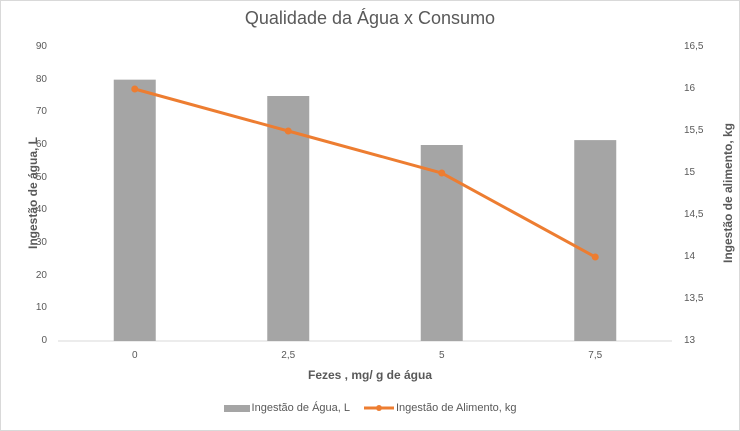 Image resolution: width=740 pixels, height=431 pixels. I want to click on y2-tick-label: 15,5, so click(694, 130).